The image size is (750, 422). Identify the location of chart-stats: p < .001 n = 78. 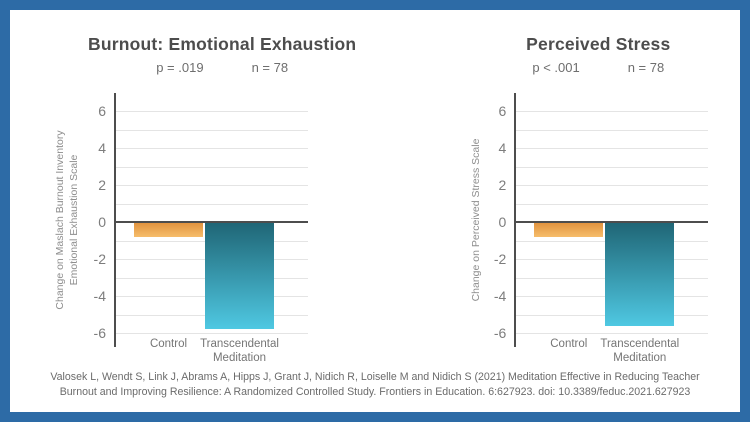
(586, 68).